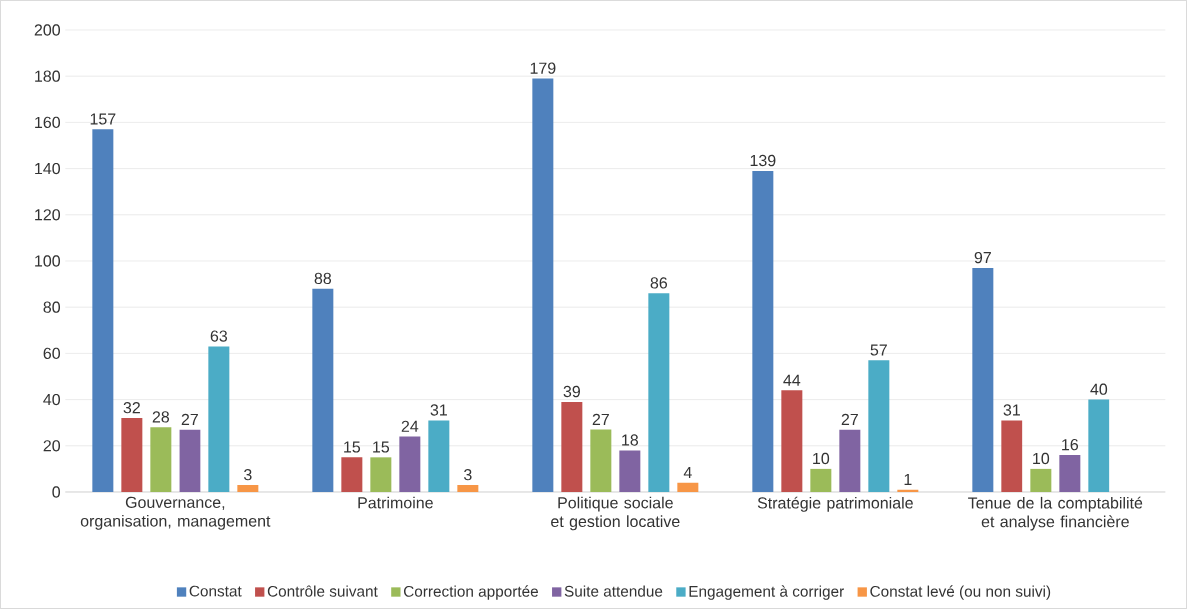 Image resolution: width=1187 pixels, height=609 pixels. I want to click on data-label: 40, so click(1099, 389).